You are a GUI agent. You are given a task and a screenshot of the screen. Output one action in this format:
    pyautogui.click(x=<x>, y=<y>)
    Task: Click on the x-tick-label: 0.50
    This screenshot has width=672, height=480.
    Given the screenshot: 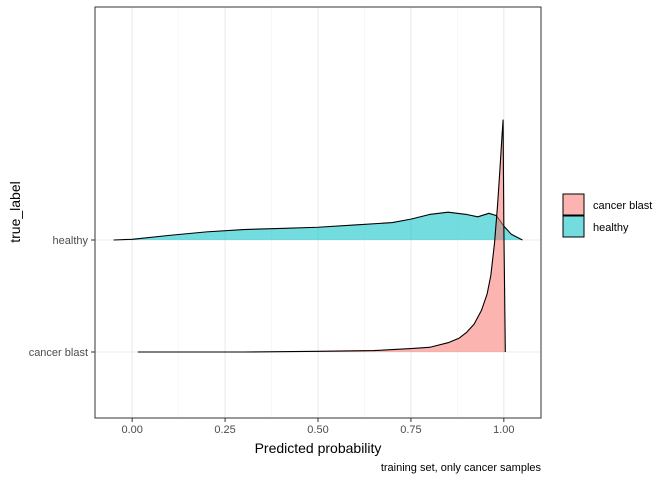 What is the action you would take?
    pyautogui.click(x=317, y=430)
    